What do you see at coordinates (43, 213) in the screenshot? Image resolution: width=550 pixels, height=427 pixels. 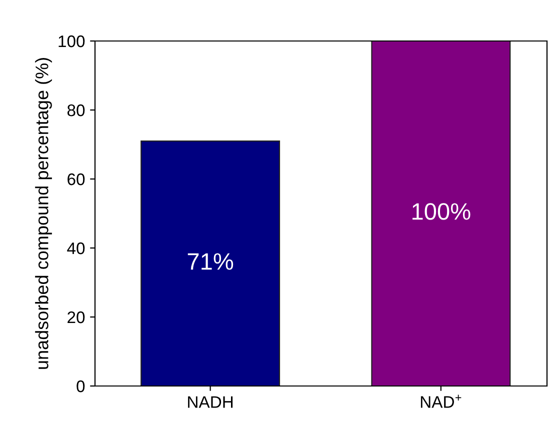 I see `y-axis-title: unadsorbed compound percentage (%)` at bounding box center [43, 213].